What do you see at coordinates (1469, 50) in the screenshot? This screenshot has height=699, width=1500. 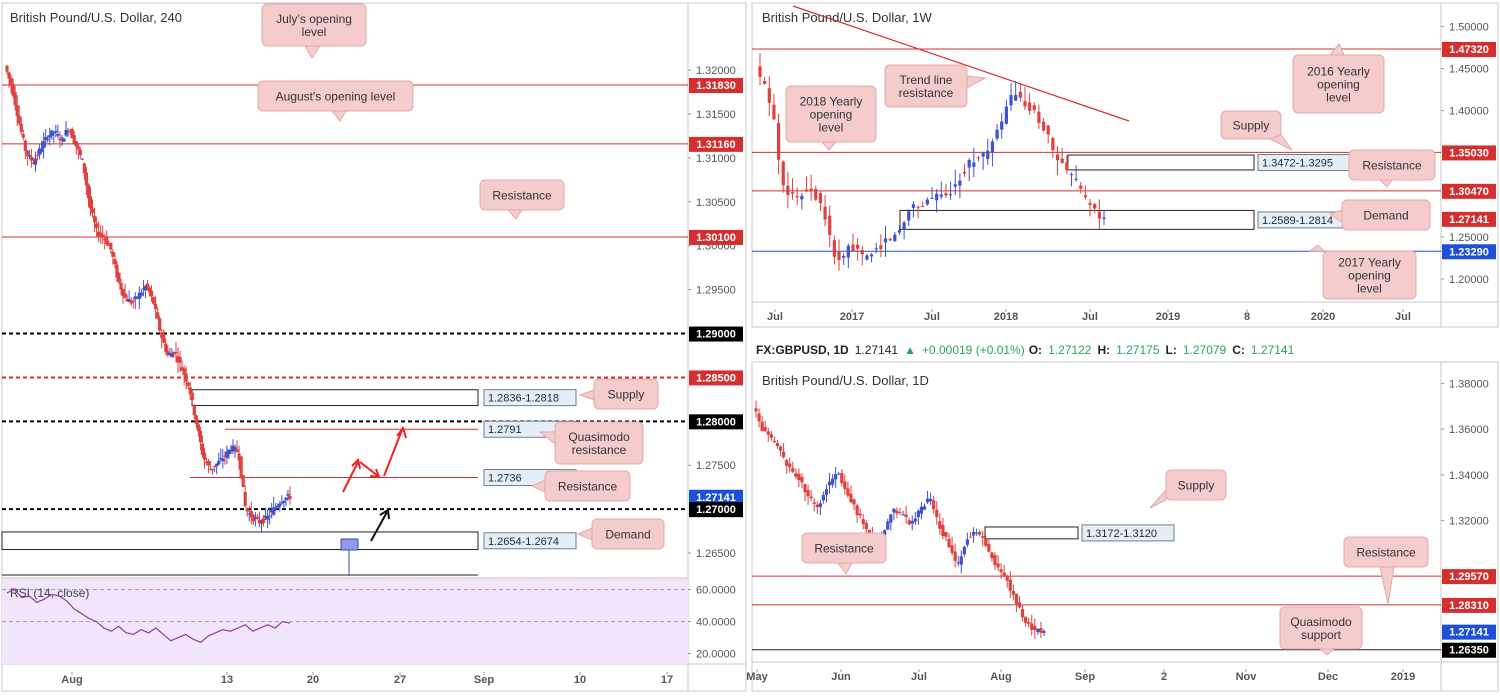 I see `weekly-price-tag: 1.47320` at bounding box center [1469, 50].